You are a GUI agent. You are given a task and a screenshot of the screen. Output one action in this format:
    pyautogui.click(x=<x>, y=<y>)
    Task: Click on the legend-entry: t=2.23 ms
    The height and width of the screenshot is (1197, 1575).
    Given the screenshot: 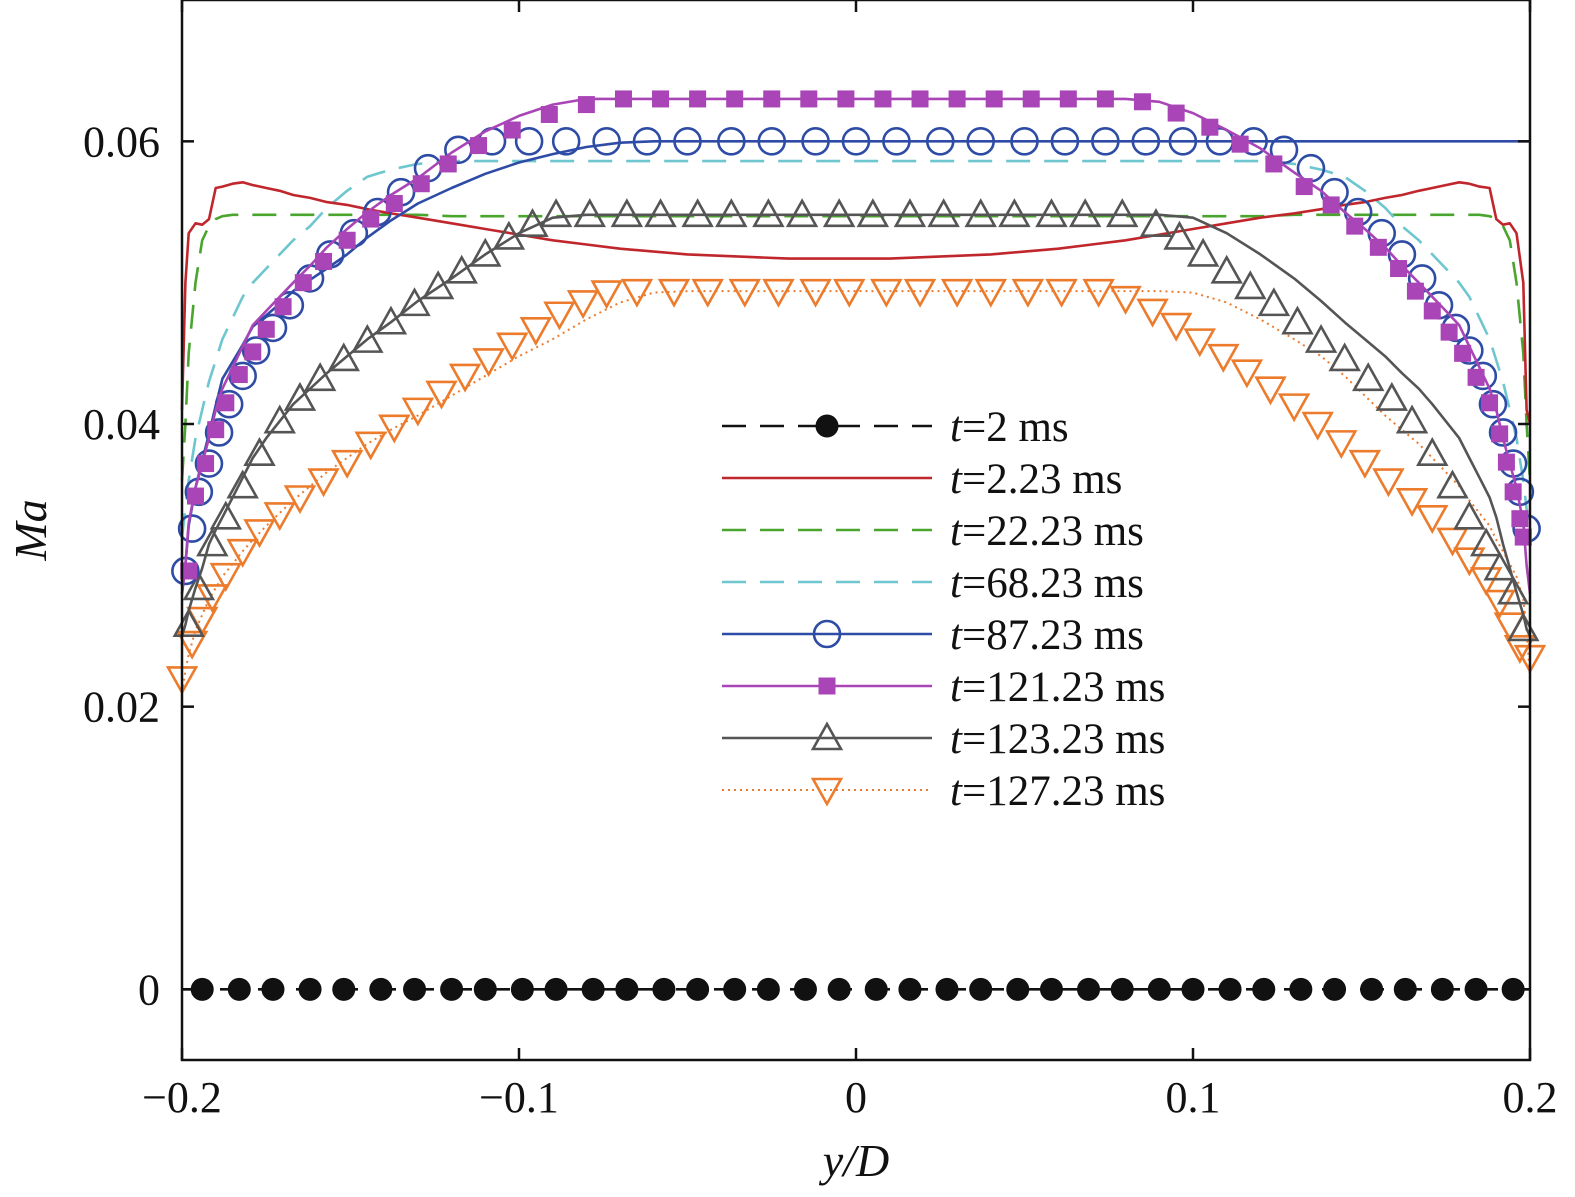 What is the action you would take?
    pyautogui.click(x=922, y=479)
    